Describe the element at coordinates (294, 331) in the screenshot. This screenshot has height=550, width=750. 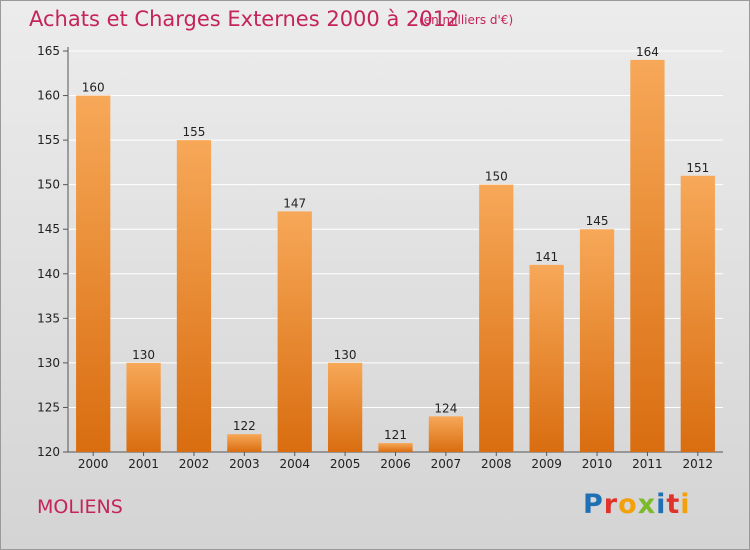
I see `bar-2004` at that location.